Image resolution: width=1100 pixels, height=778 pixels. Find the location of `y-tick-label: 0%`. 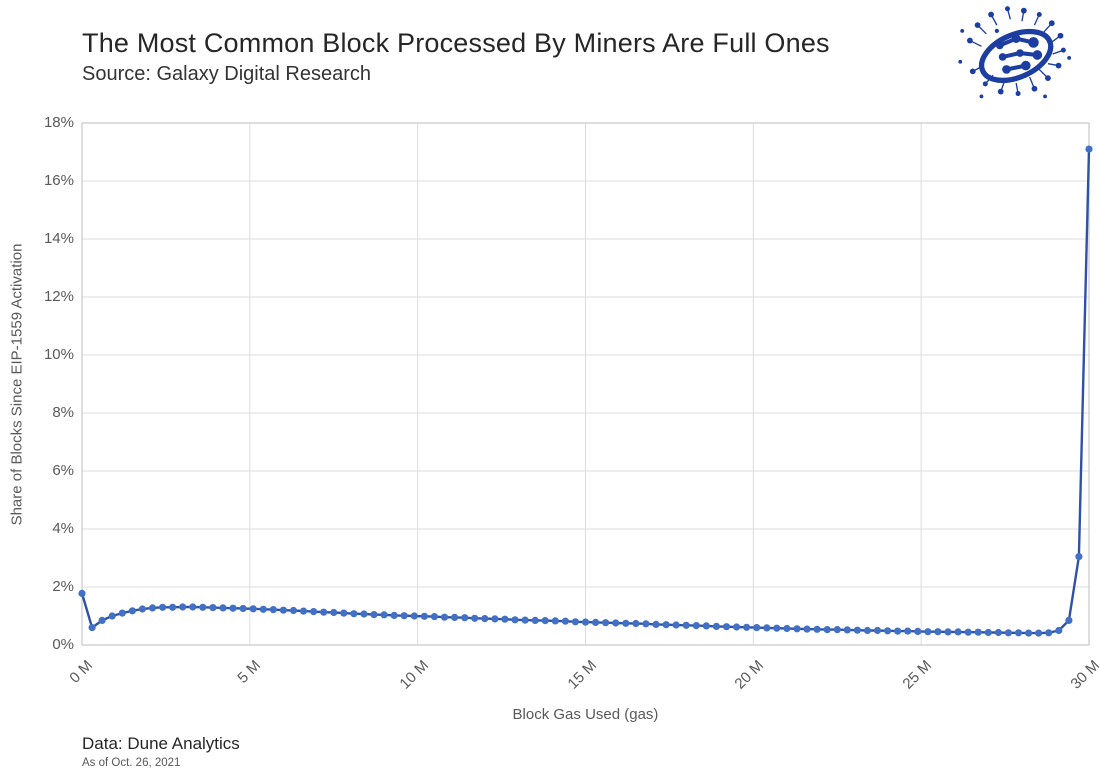

y-tick-label: 0% is located at coordinates (63, 644).